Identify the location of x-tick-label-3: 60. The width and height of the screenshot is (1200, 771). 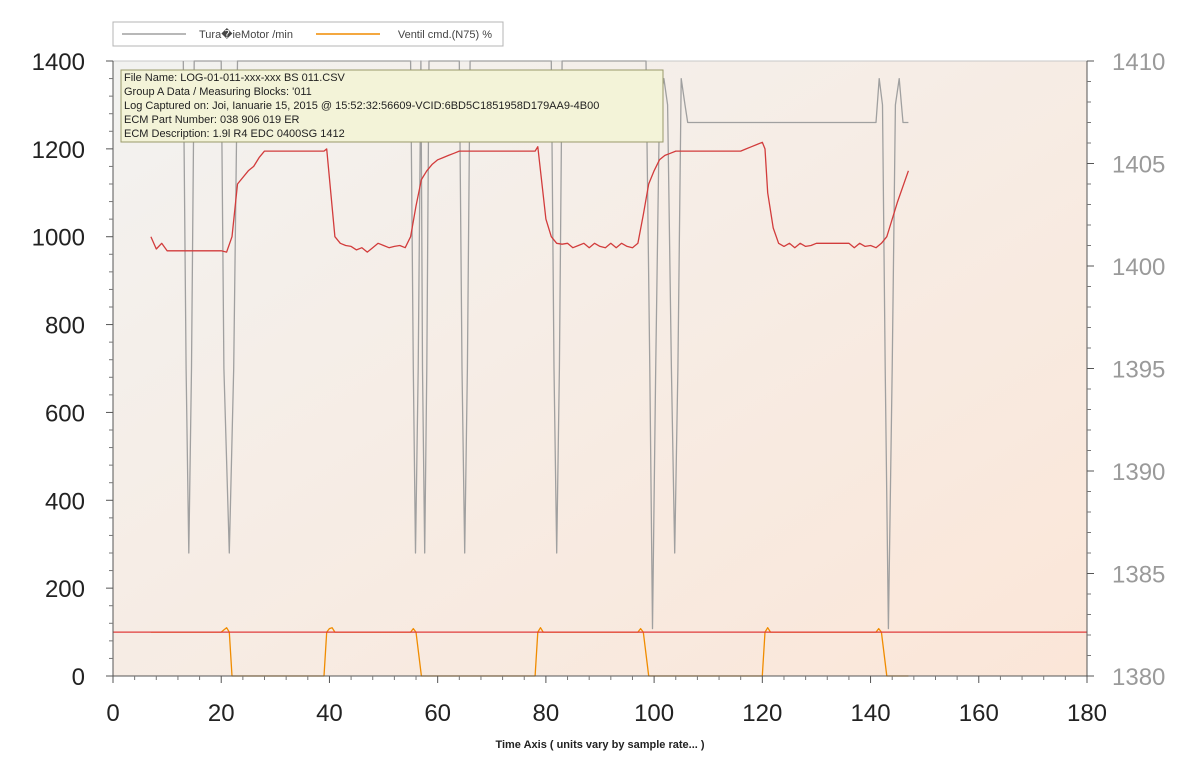
(437, 713).